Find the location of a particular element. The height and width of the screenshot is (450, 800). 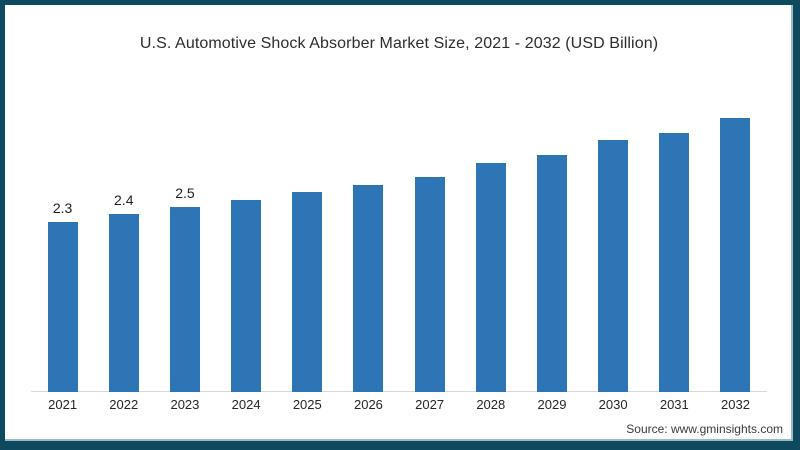

bar-2027 is located at coordinates (429, 284).